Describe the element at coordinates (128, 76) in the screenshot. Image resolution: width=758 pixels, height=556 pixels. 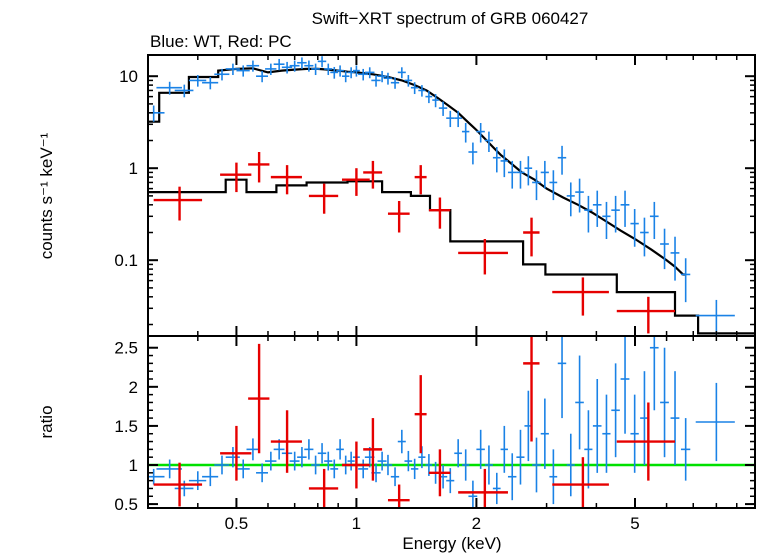
I see `top-y-tick-label: 10` at that location.